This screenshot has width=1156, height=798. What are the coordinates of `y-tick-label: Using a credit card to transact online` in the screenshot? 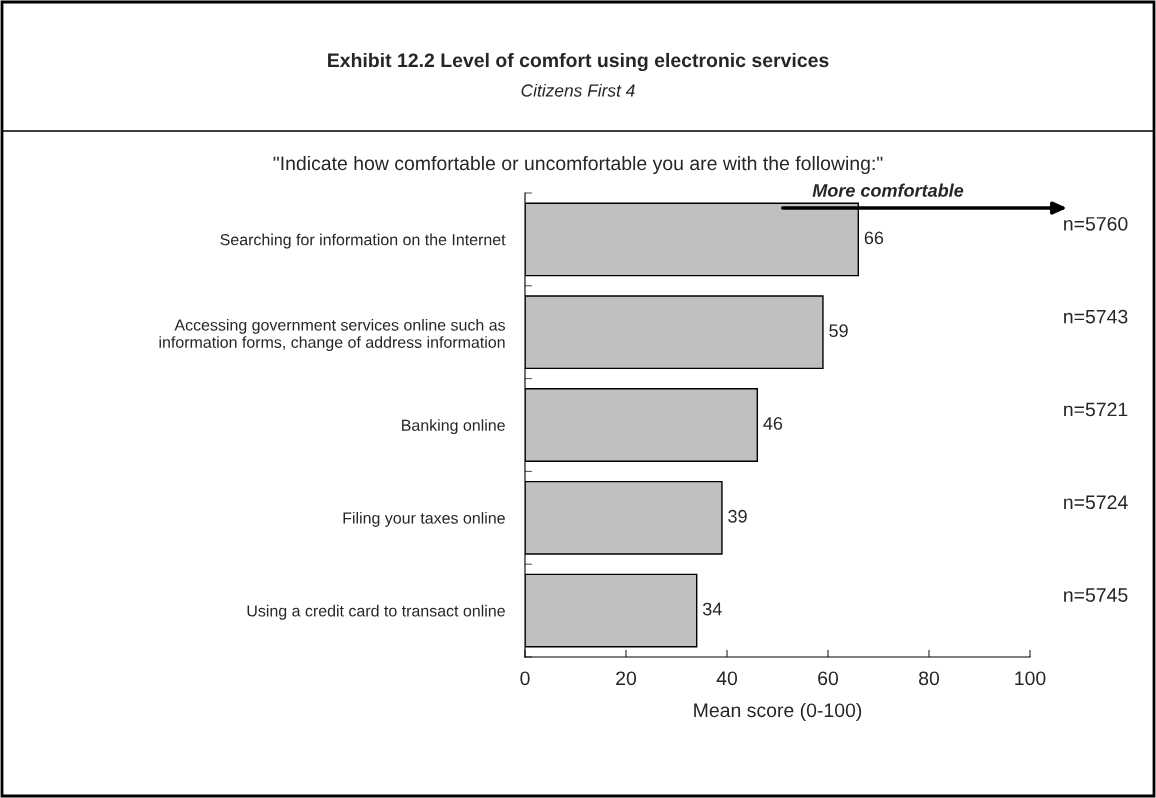 It's located at (376, 612).